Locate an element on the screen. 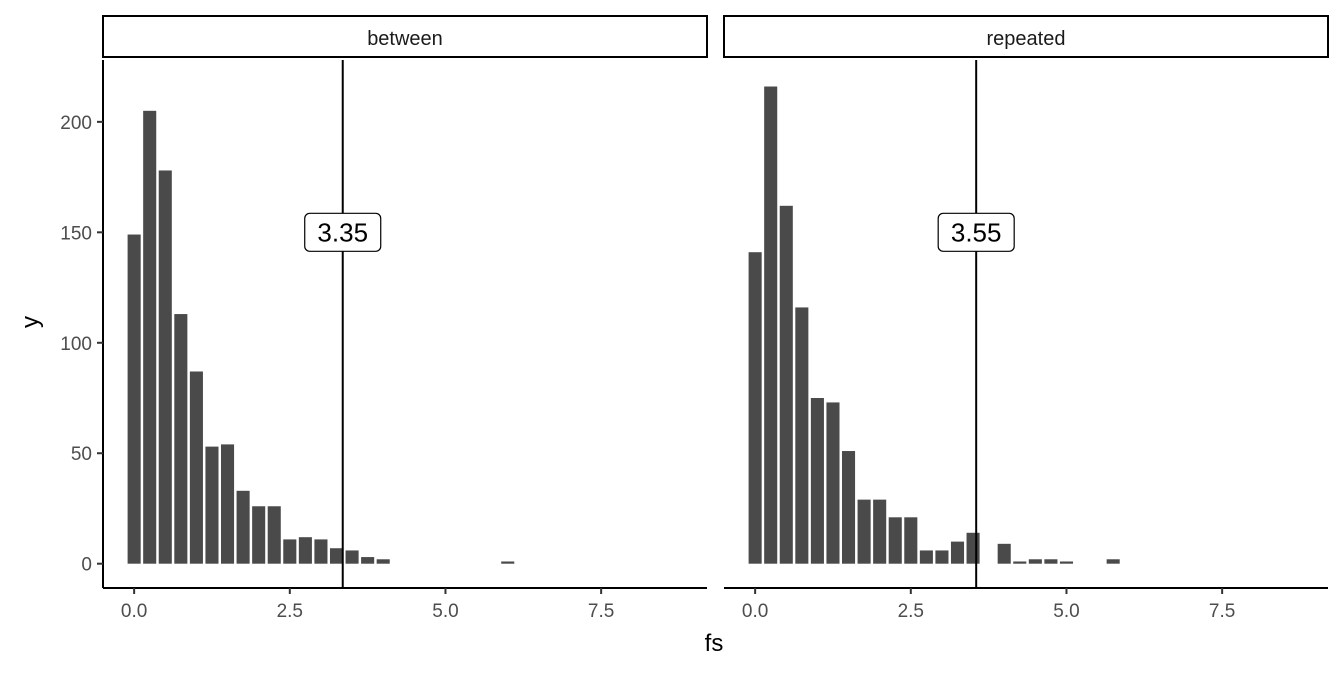 The image size is (1344, 677). y-axis-title: y is located at coordinates (30, 322).